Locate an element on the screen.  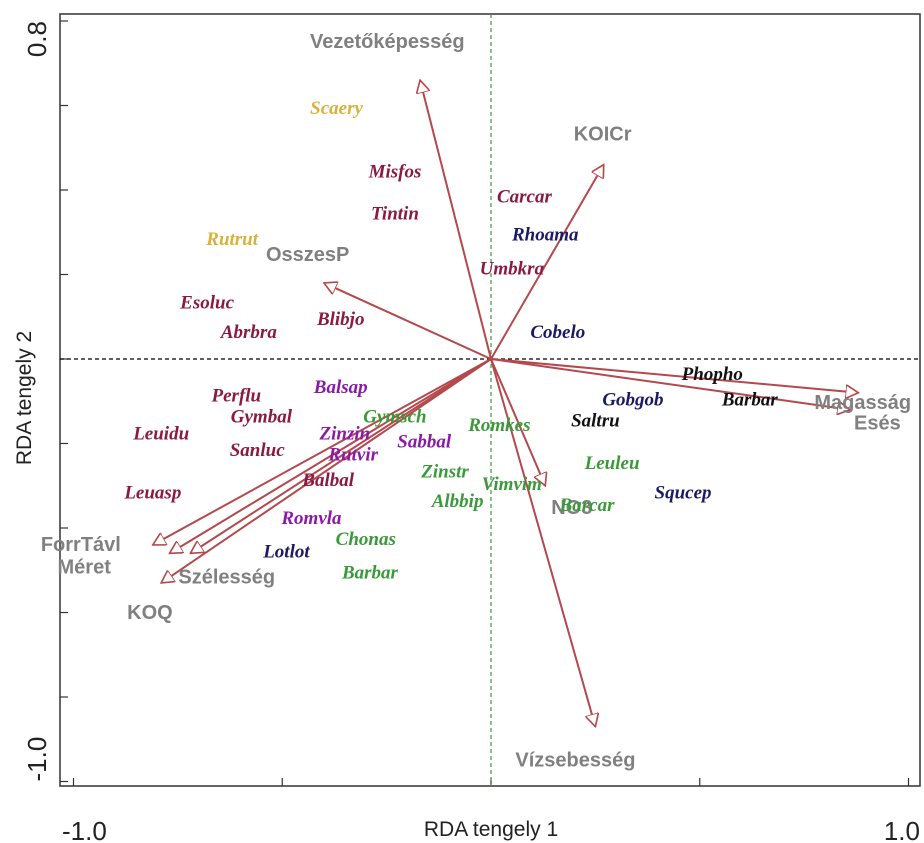
env-label-forrtavl: ForrTávl is located at coordinates (81, 545).